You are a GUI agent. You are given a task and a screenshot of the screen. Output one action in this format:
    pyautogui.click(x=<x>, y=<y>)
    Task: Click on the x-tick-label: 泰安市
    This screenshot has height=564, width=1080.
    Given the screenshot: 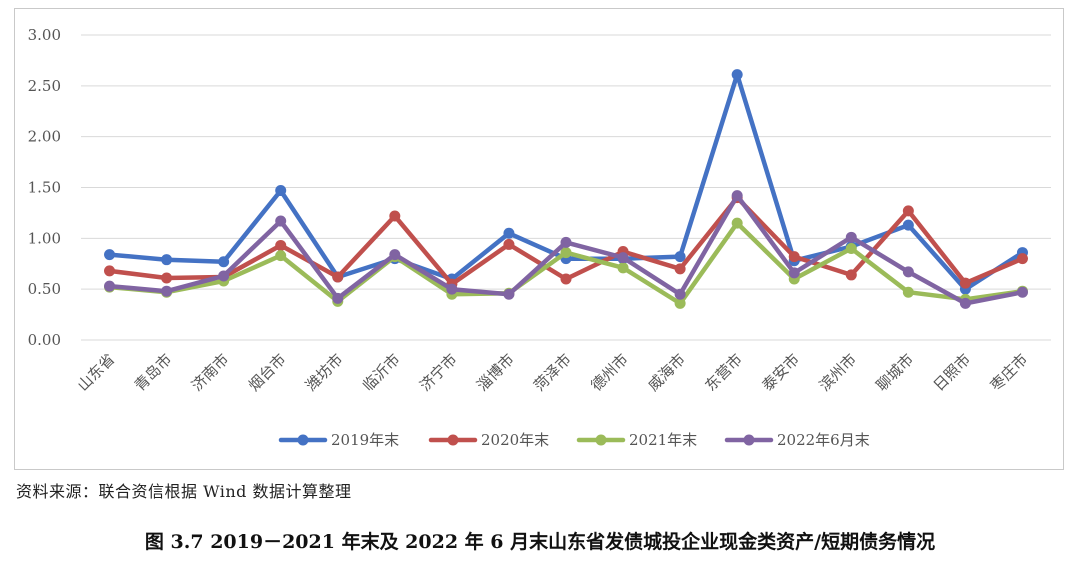 What is the action you would take?
    pyautogui.click(x=781, y=372)
    